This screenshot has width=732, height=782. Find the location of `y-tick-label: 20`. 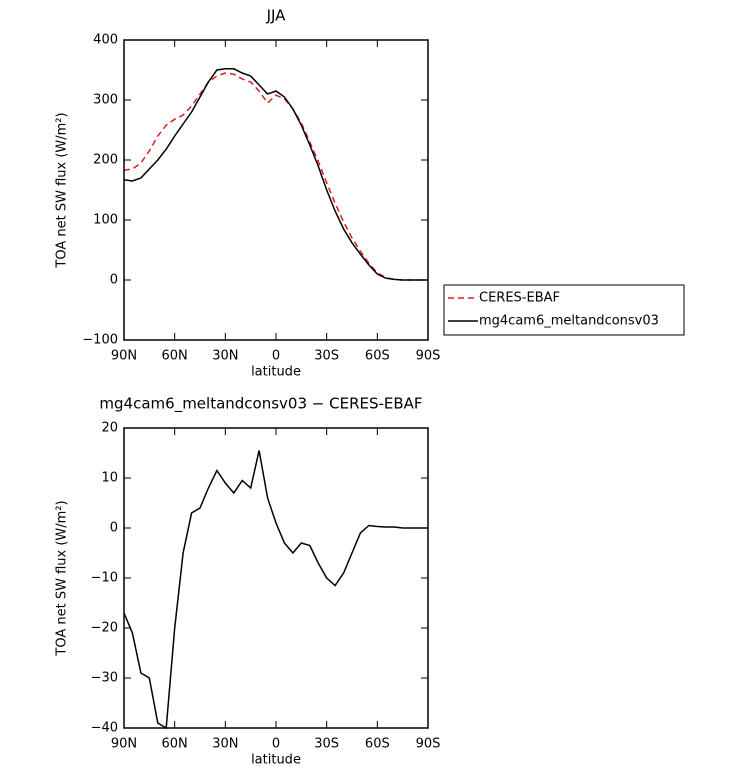

y-tick-label: 20 is located at coordinates (109, 428).